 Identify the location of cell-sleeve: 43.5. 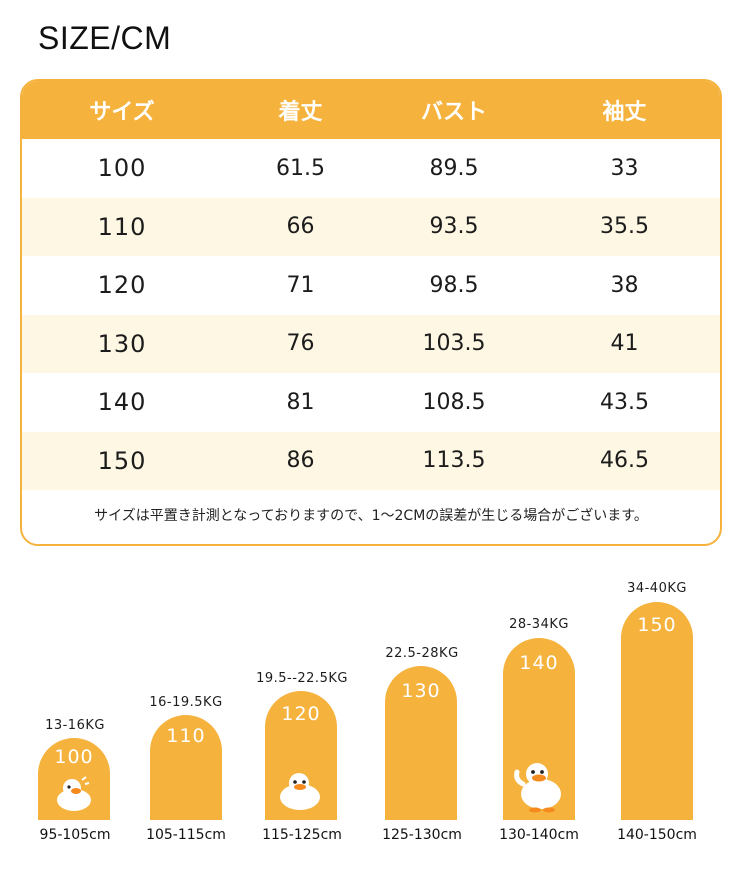
(624, 402).